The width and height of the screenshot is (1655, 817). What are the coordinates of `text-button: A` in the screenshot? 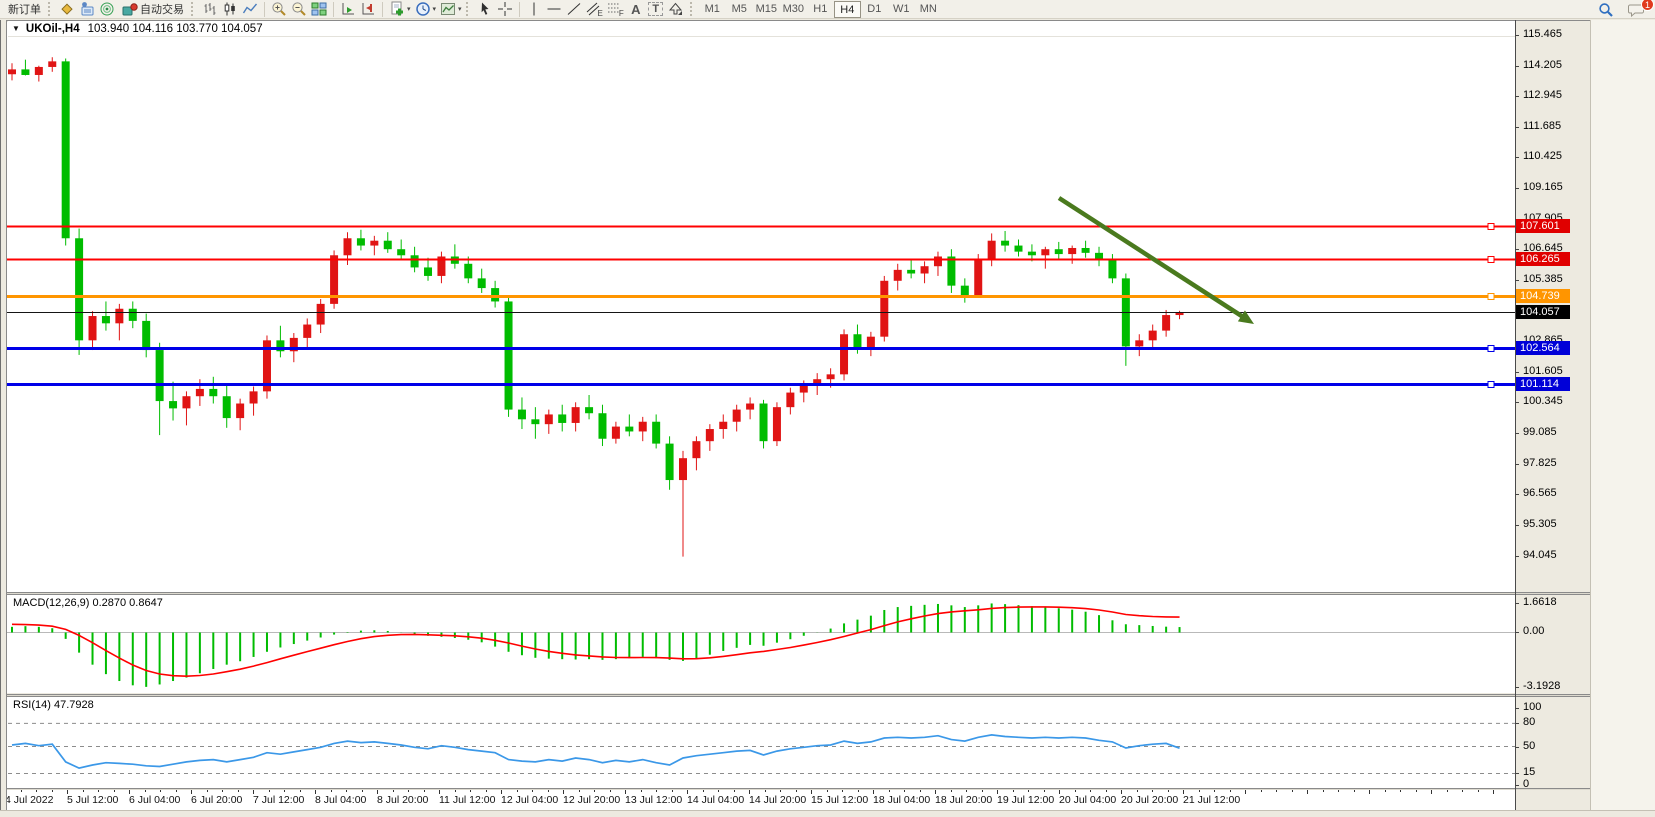 It's located at (636, 9).